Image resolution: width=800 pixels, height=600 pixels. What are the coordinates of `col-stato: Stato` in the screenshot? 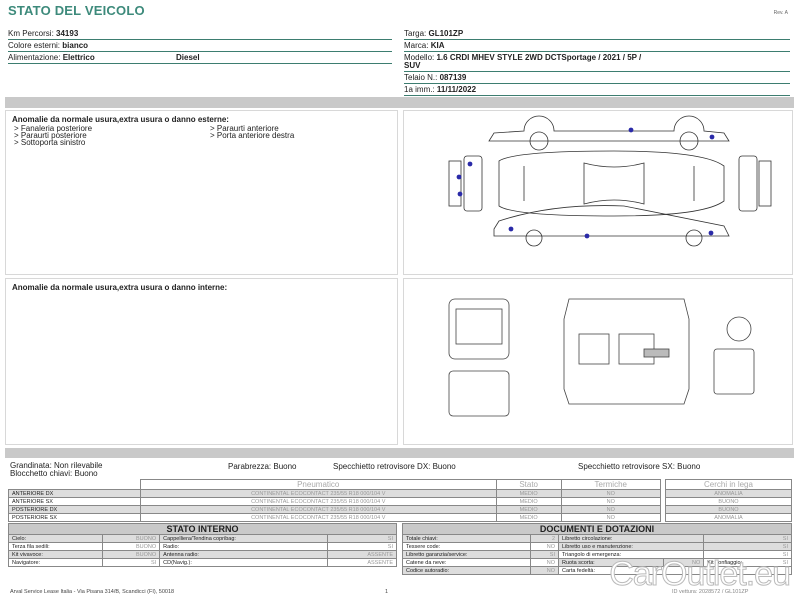 It's located at (528, 484).